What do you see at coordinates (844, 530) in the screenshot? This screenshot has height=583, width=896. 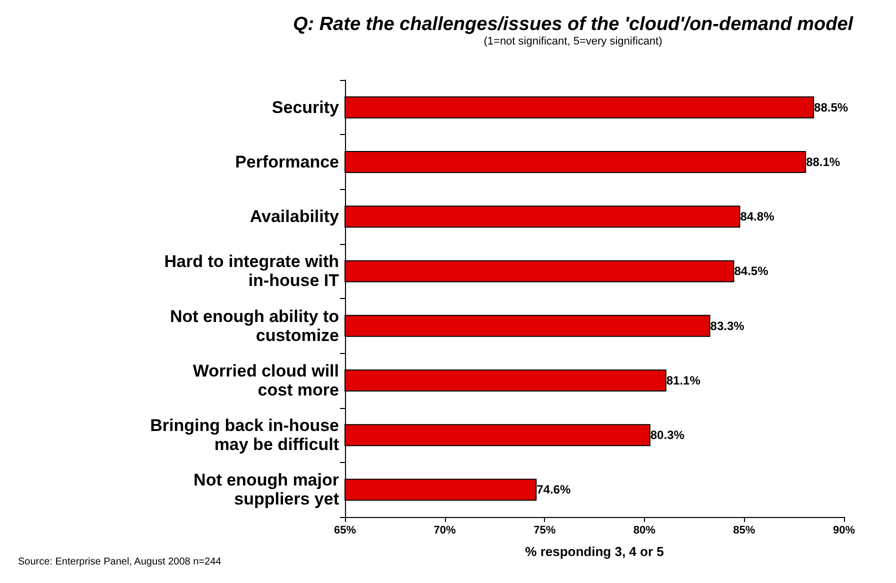 I see `x-tick-label: 90%` at bounding box center [844, 530].